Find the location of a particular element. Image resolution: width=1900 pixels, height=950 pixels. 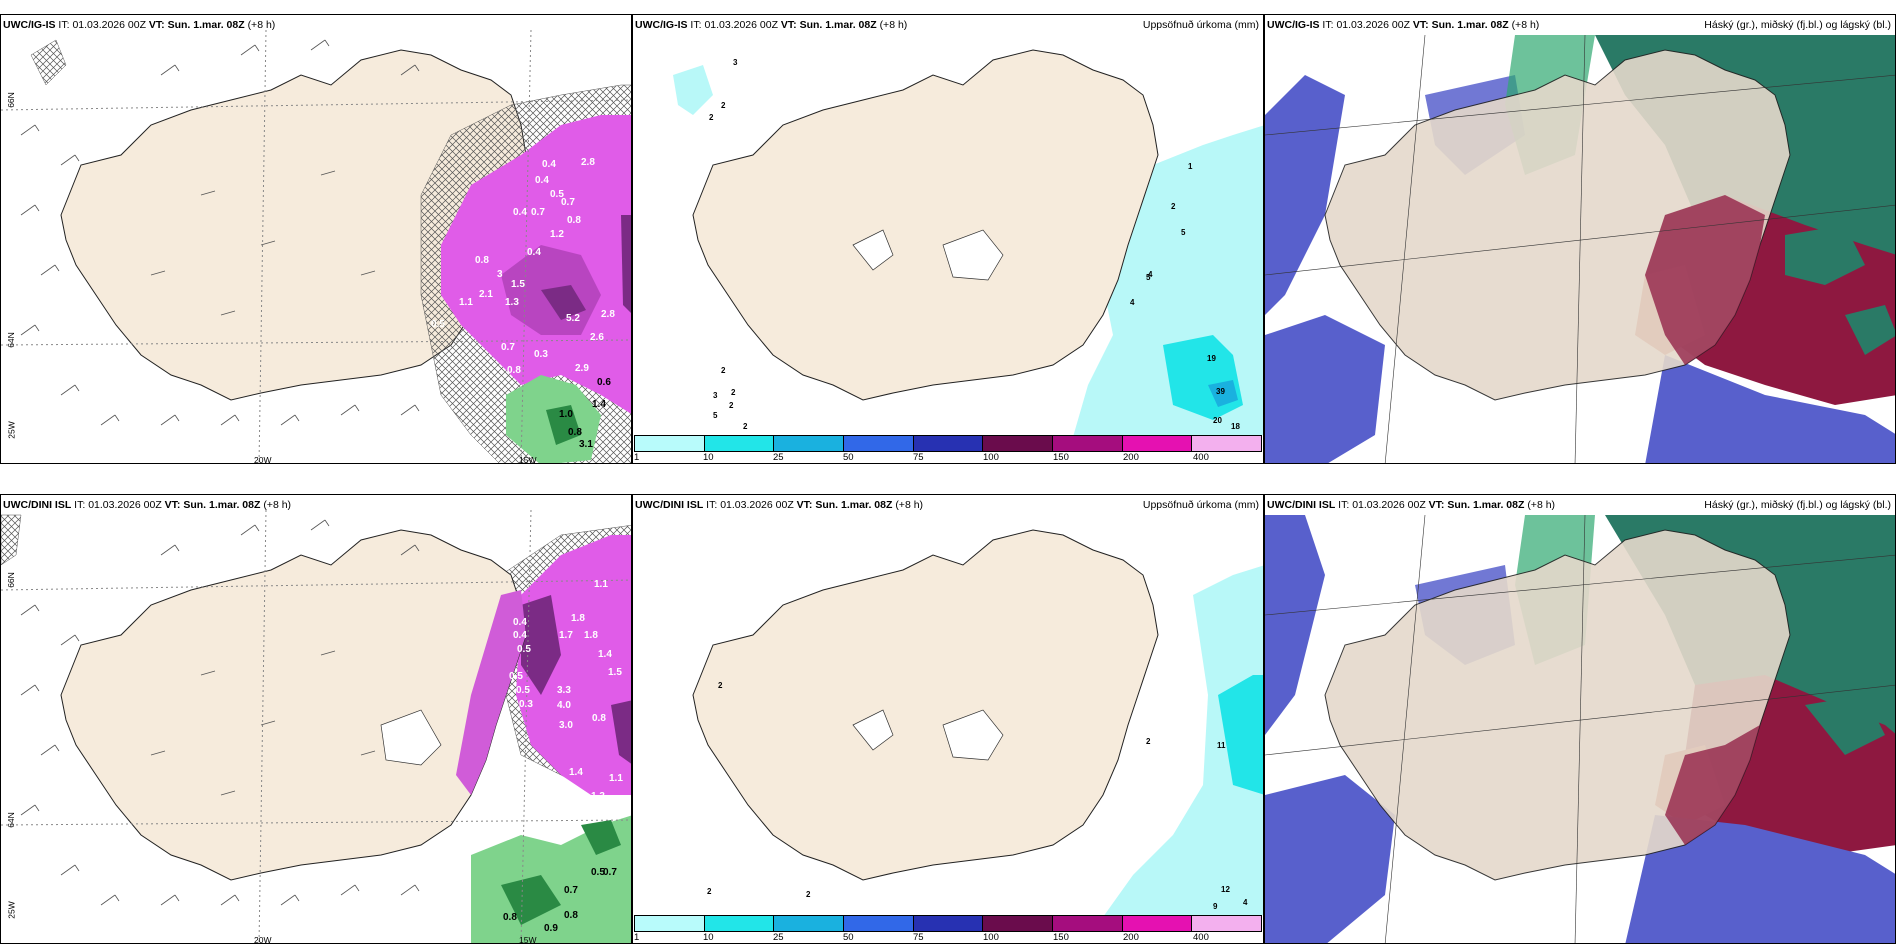

colorbar: 1 10 25 50 75 100 150 200 400 is located at coordinates (948, 929).